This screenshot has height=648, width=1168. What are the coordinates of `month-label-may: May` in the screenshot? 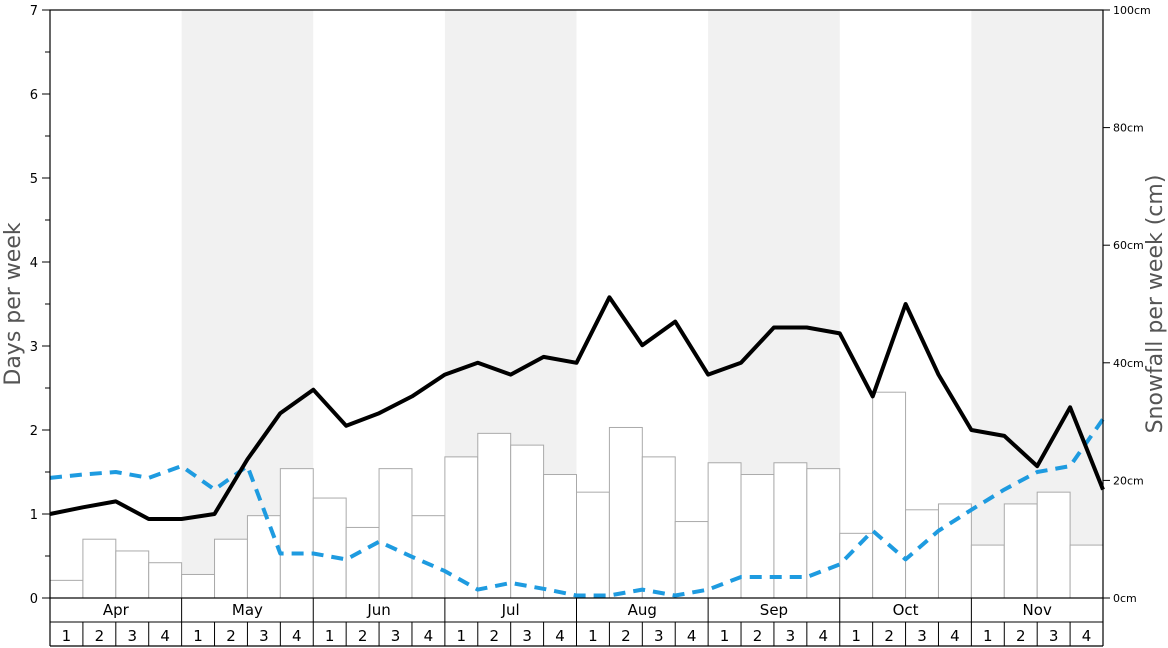 It's located at (247, 610).